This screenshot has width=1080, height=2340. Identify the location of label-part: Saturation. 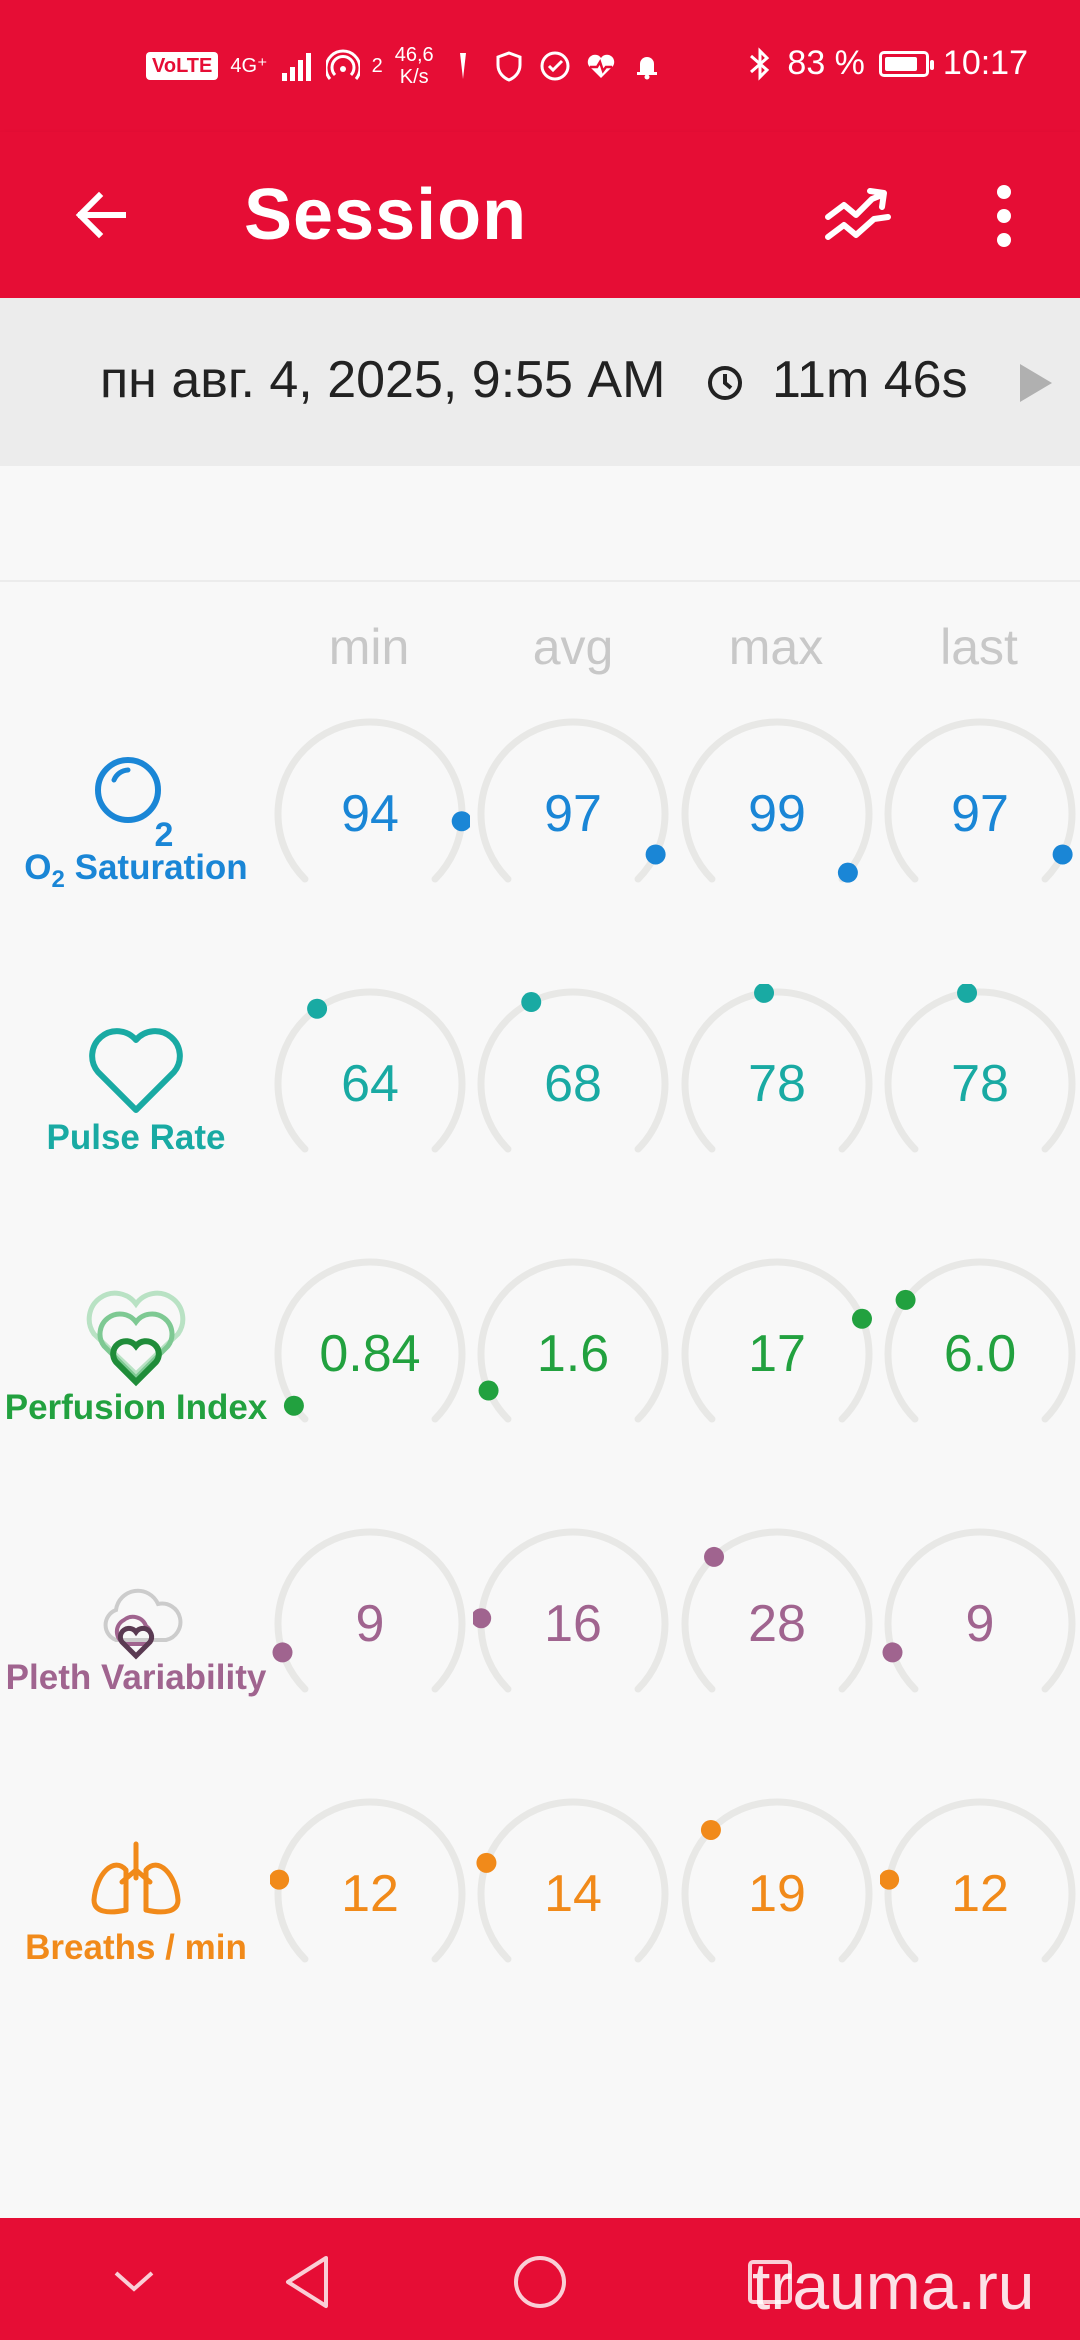
(156, 867).